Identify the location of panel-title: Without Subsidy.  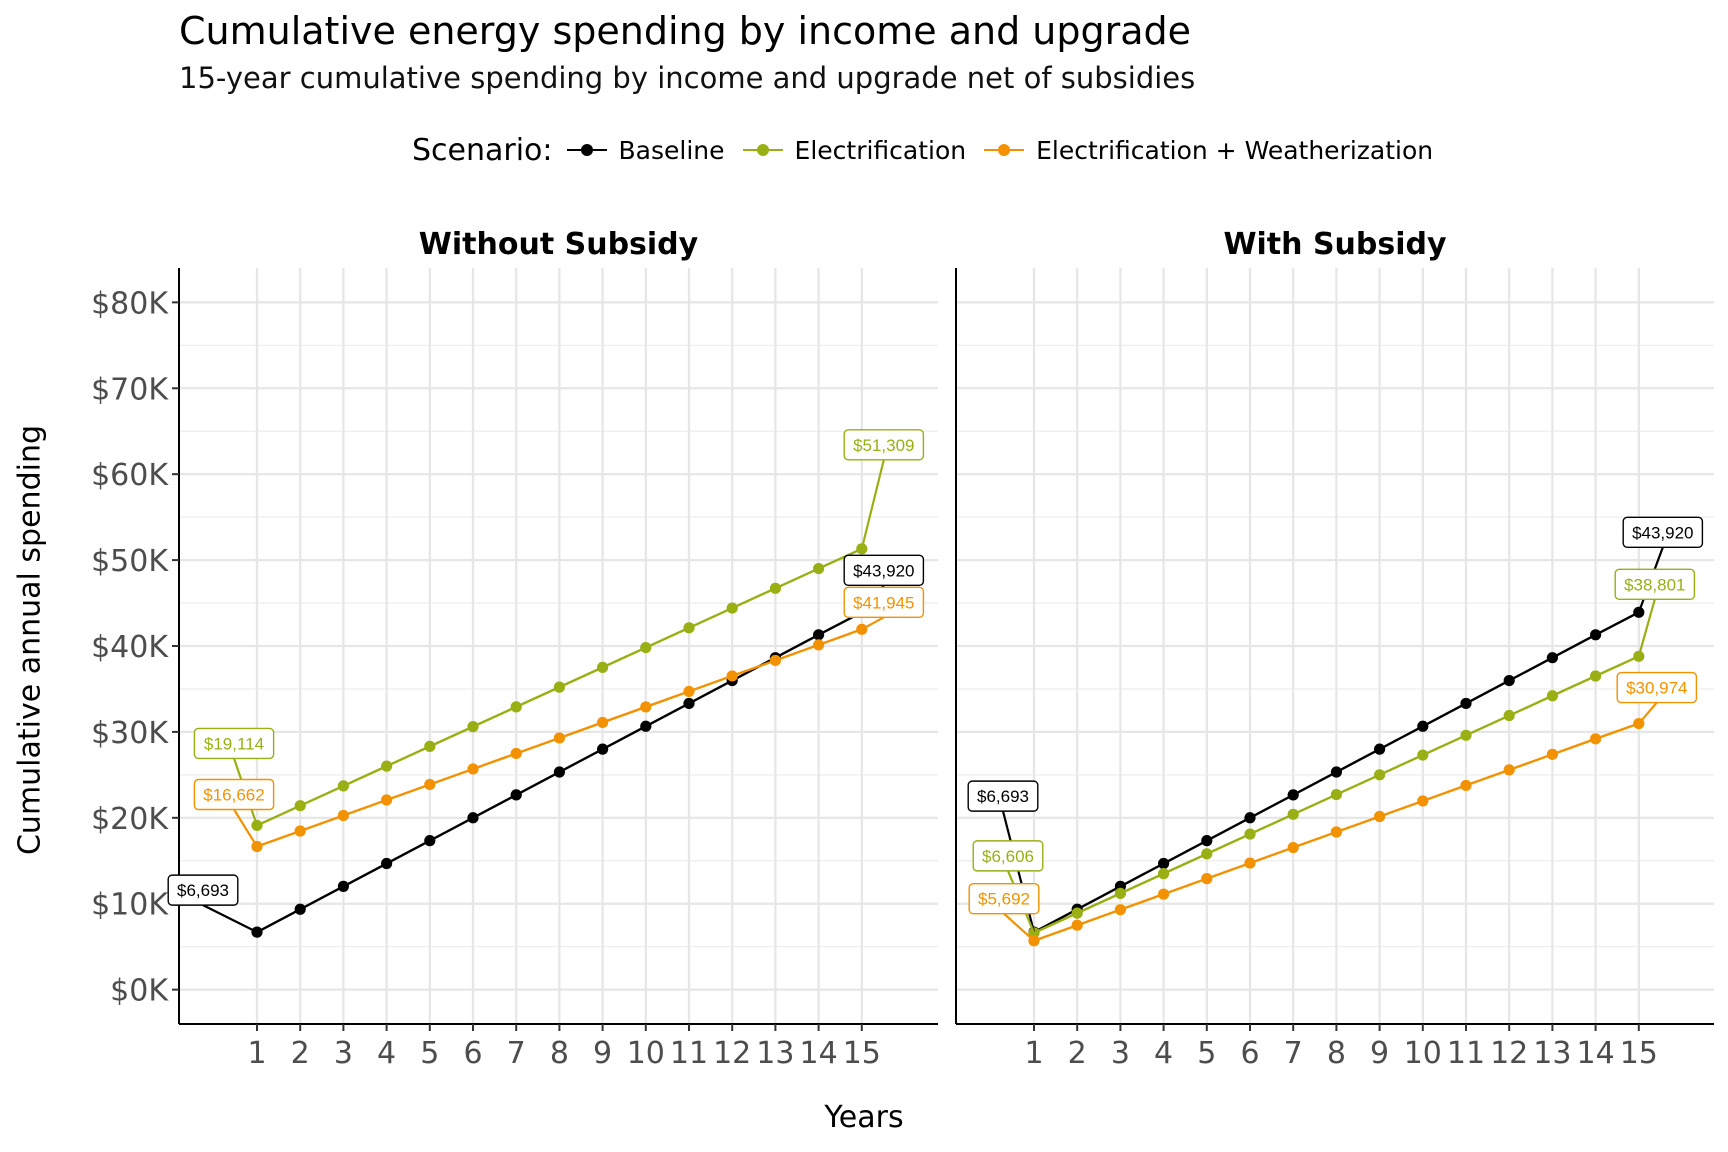
(559, 244).